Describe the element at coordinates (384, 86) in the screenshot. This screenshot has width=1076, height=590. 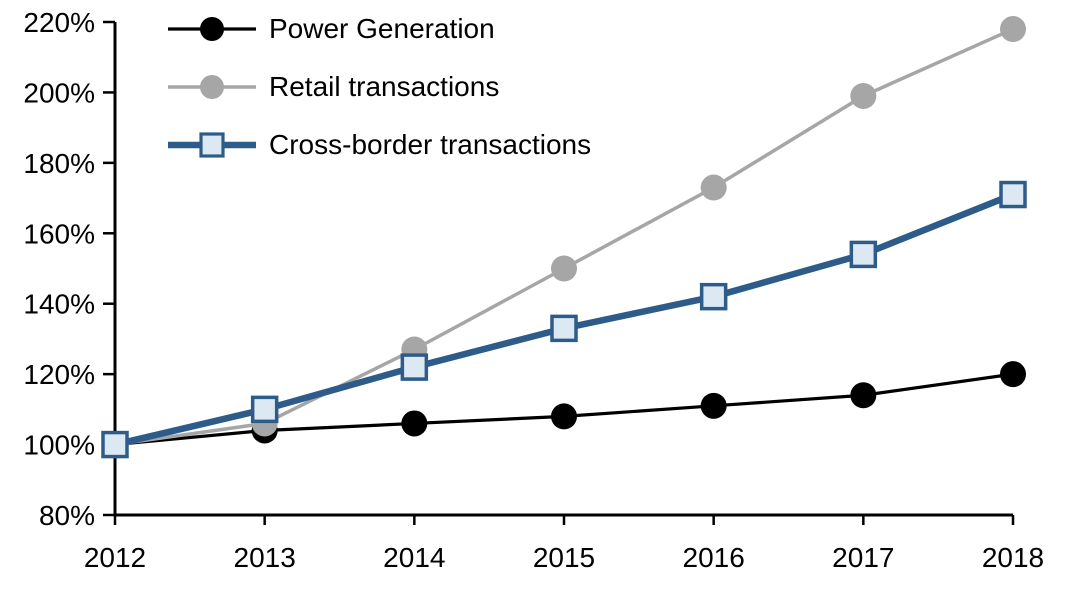
I see `legend-label-retail-transactions: Retail transactions` at that location.